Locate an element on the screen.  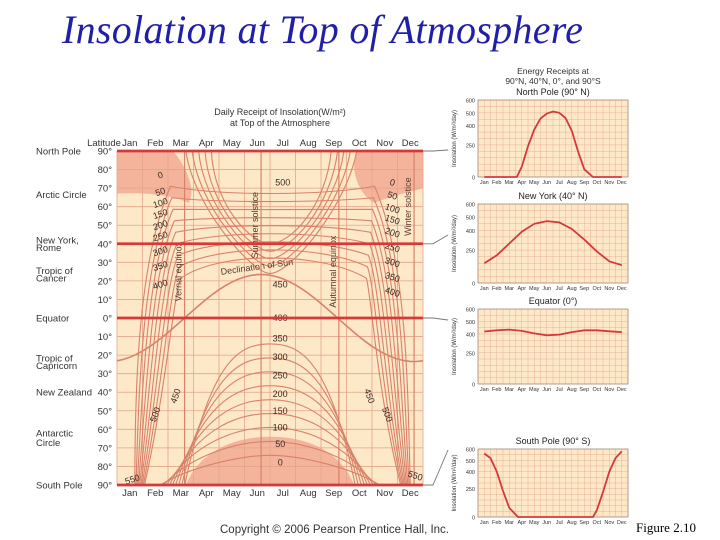
contour-value-label: 250 is located at coordinates (280, 376).